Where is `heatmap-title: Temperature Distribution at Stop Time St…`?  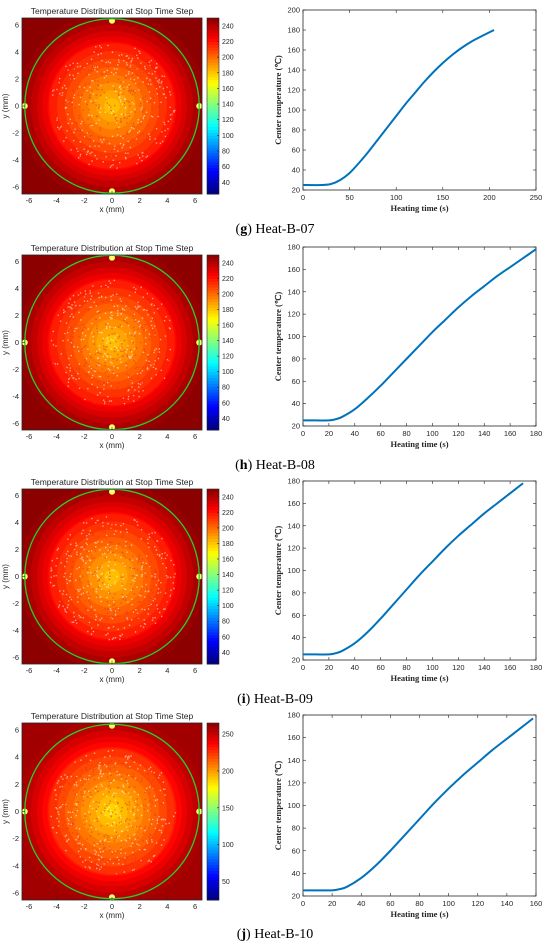 heatmap-title: Temperature Distribution at Stop Time St… is located at coordinates (112, 482).